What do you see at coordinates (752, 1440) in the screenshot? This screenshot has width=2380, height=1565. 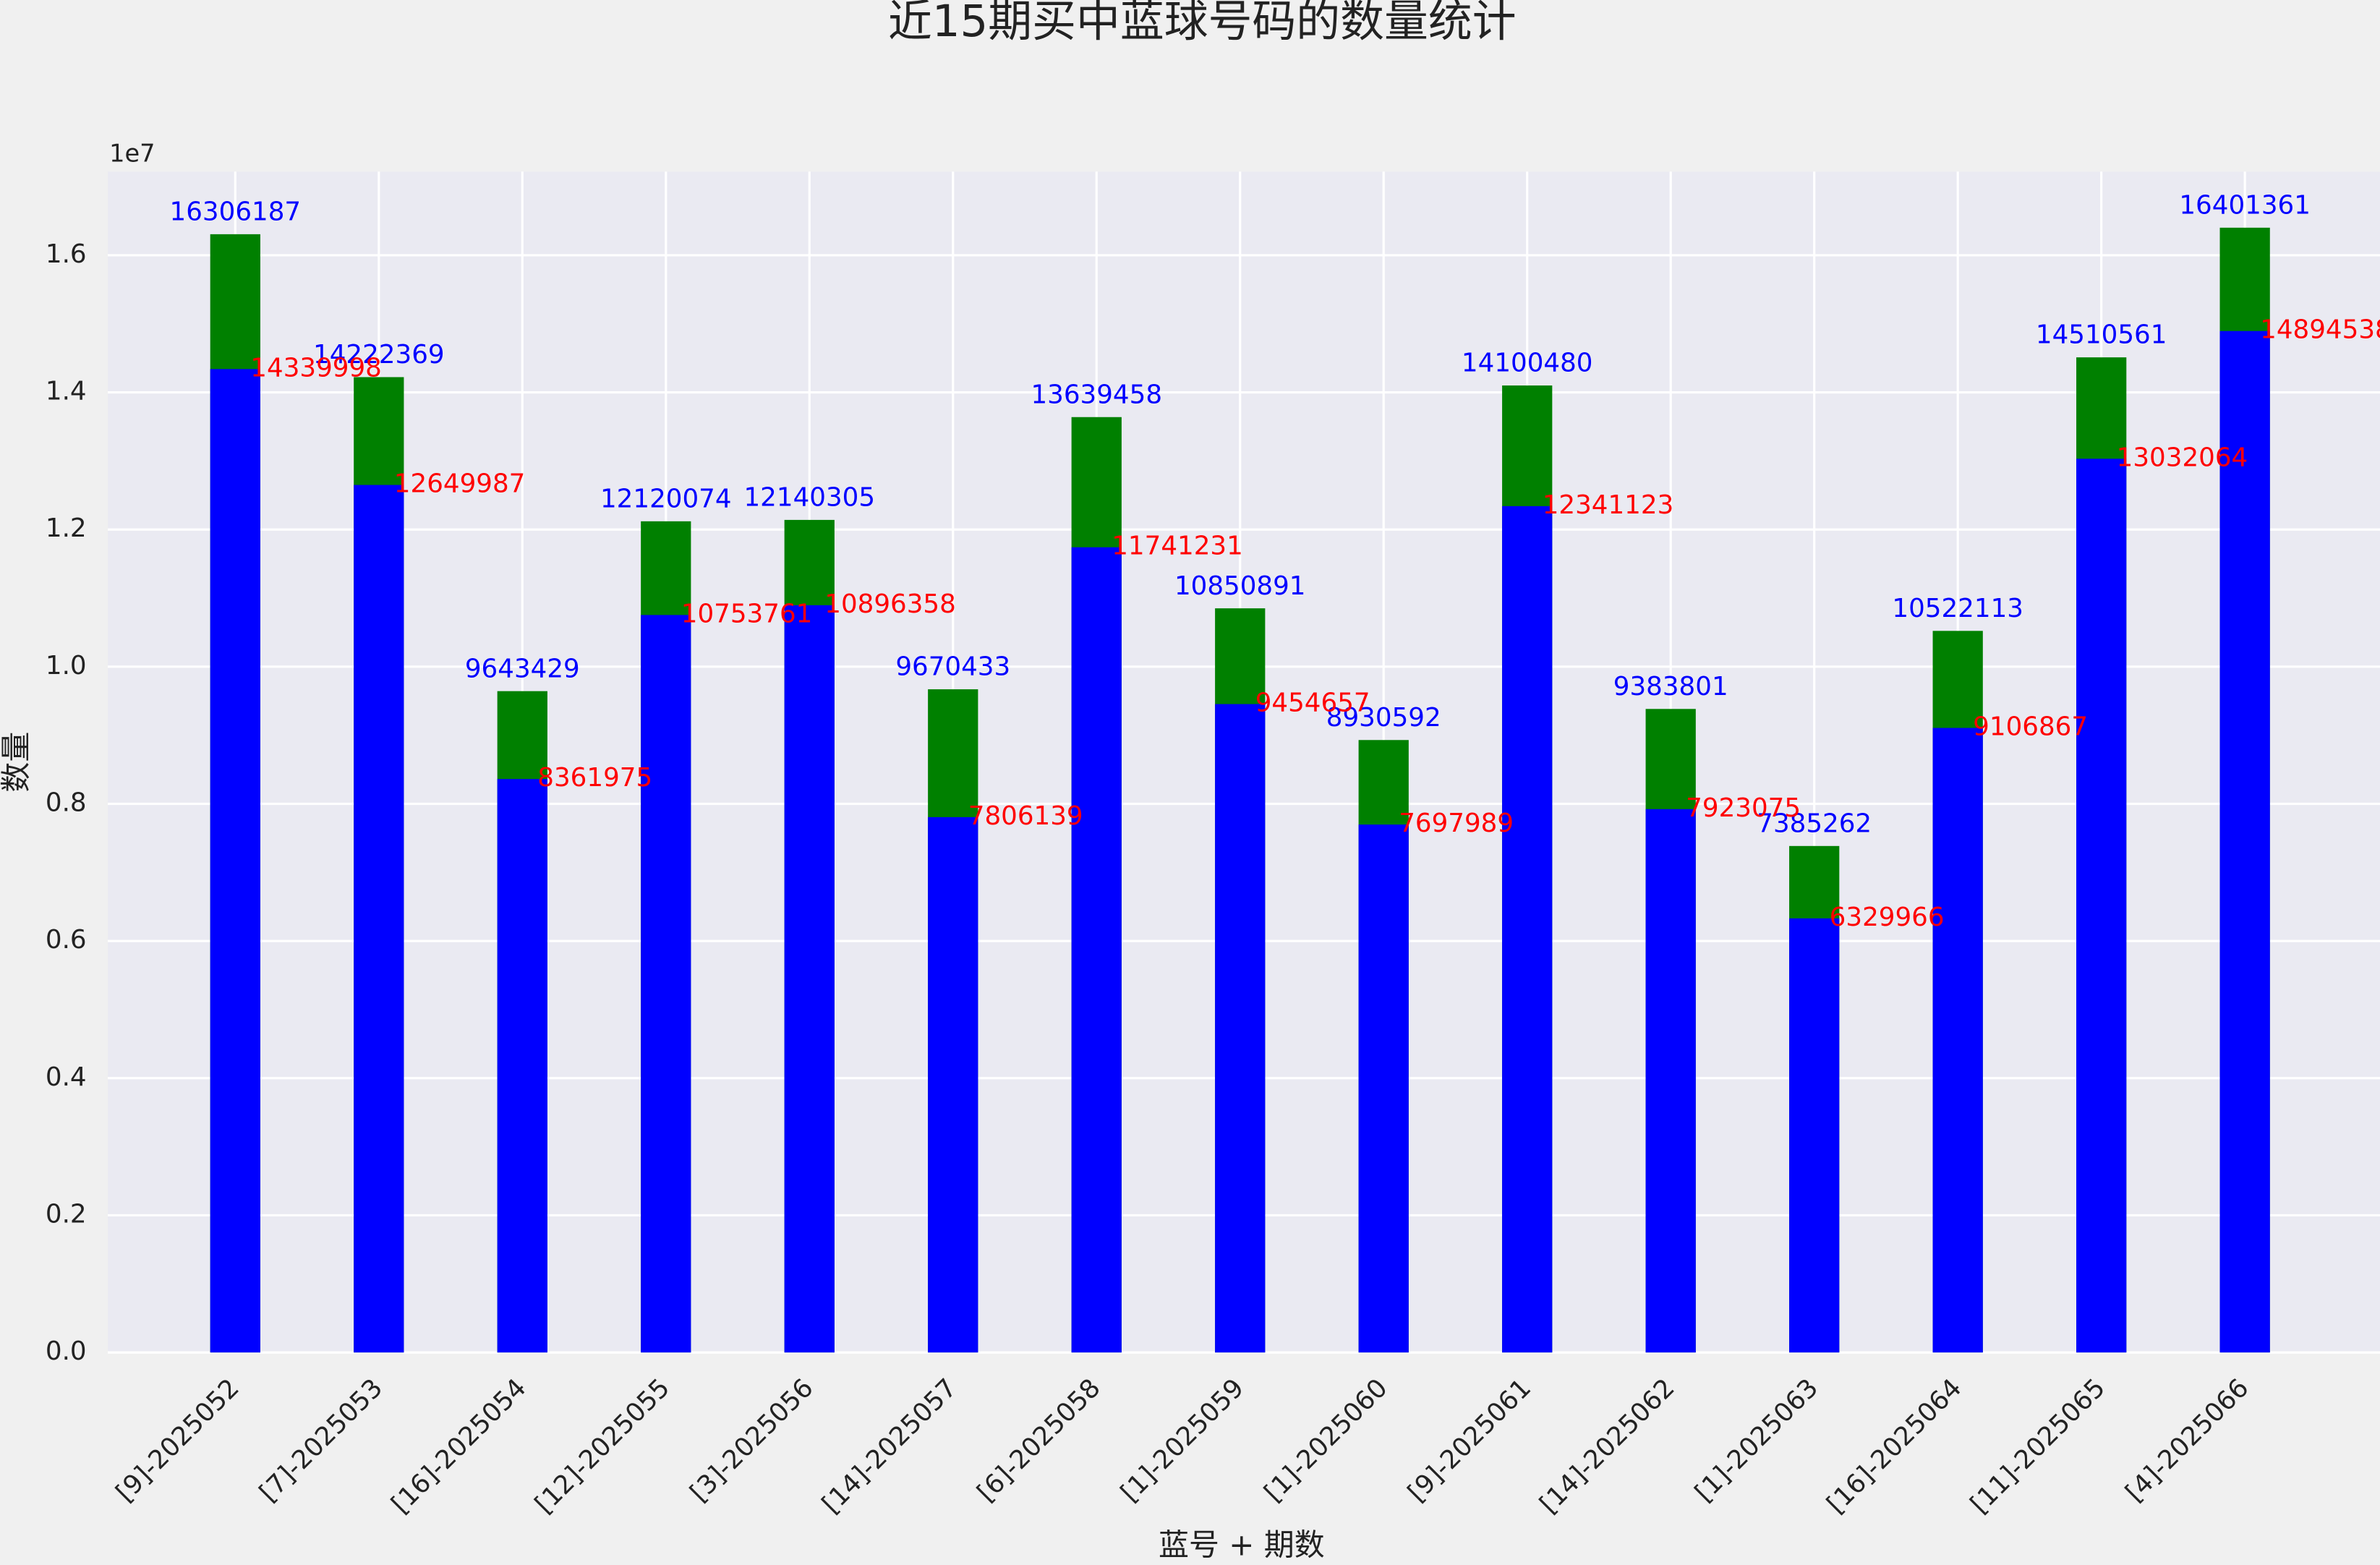 I see `x-tick-label: [3]-2025056` at bounding box center [752, 1440].